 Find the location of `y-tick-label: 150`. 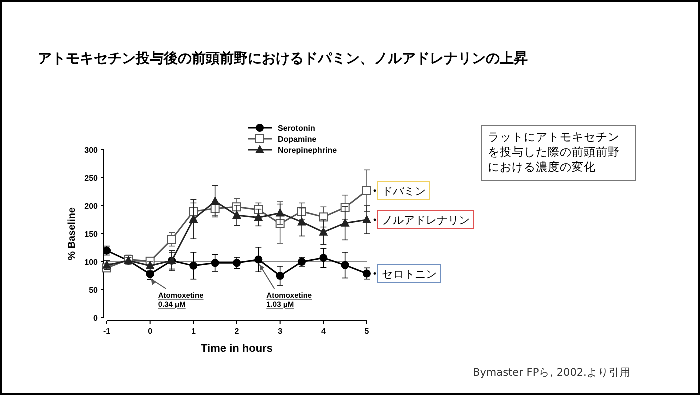

y-tick-label: 150 is located at coordinates (91, 234).